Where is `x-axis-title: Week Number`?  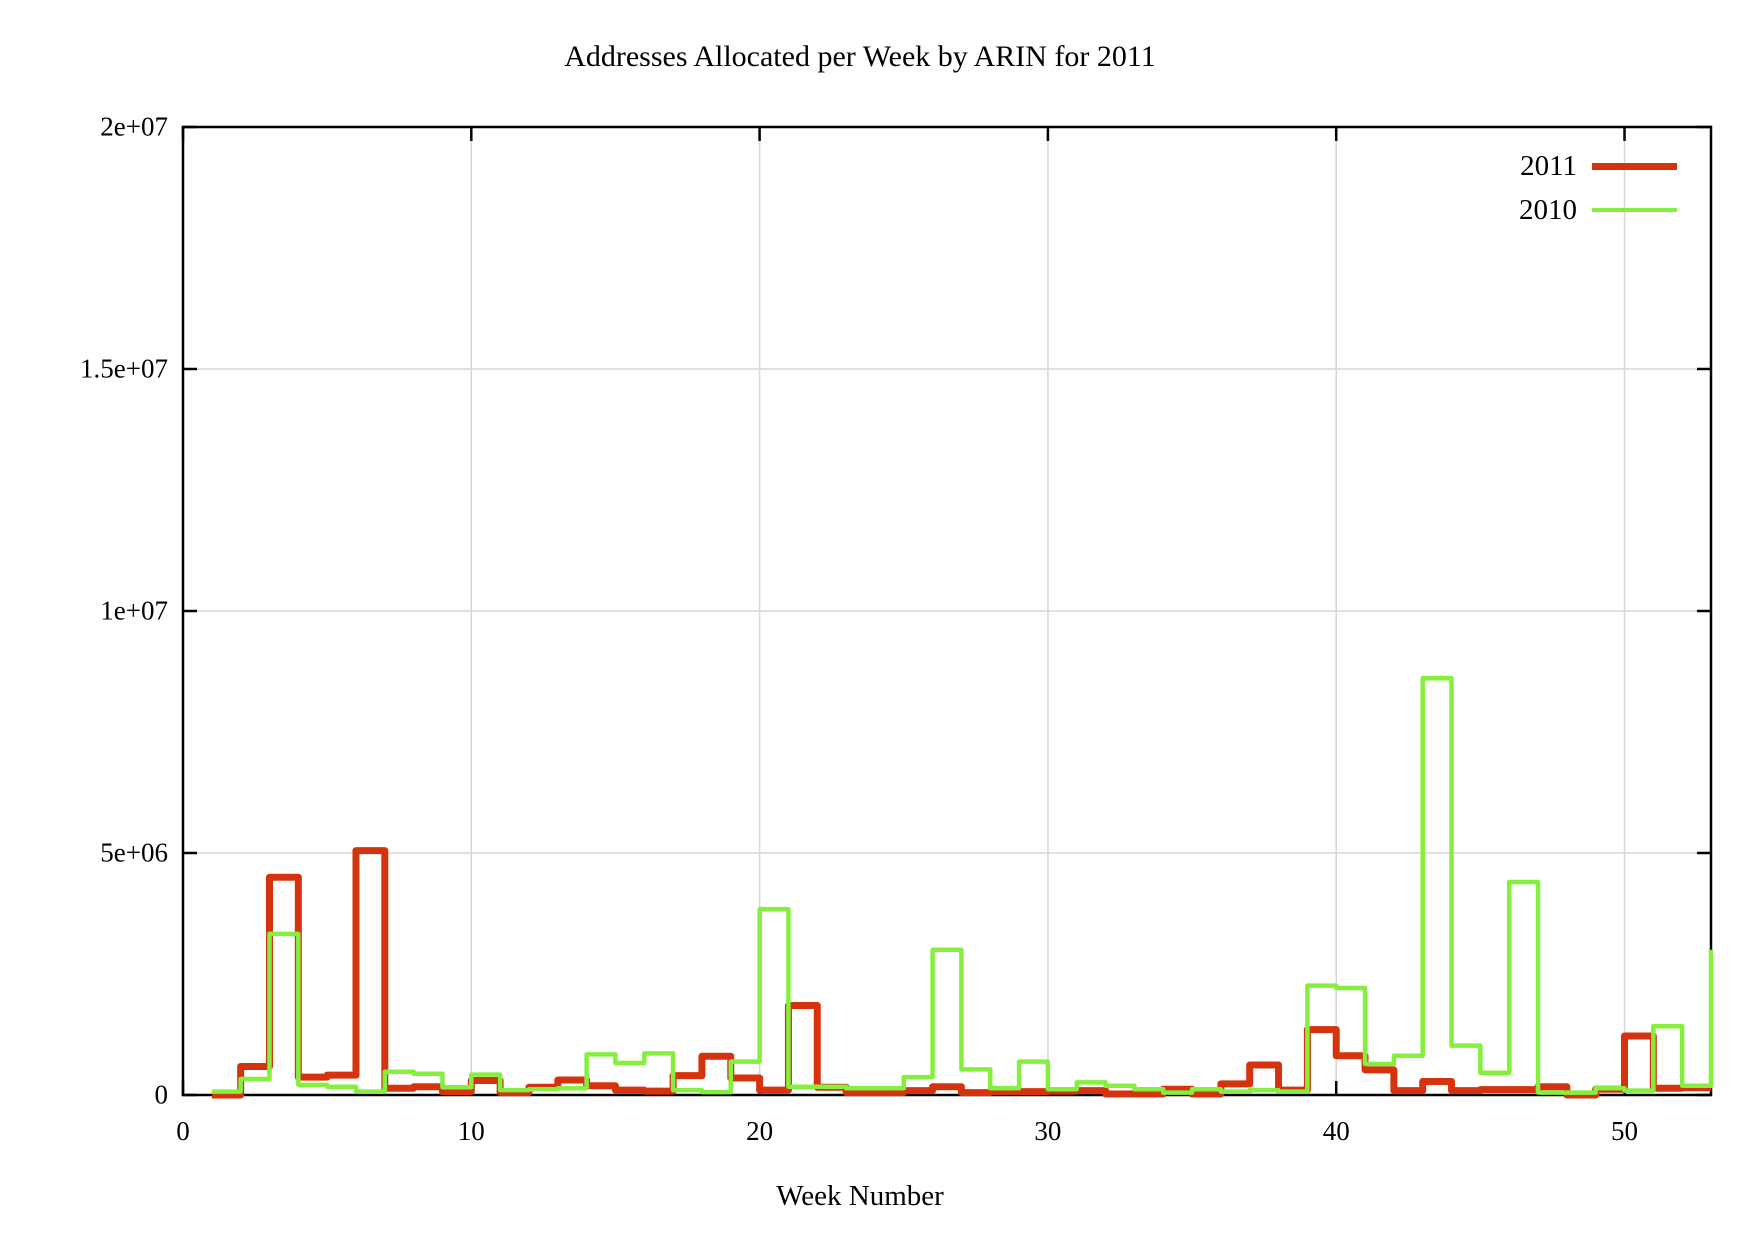 x-axis-title: Week Number is located at coordinates (860, 1196).